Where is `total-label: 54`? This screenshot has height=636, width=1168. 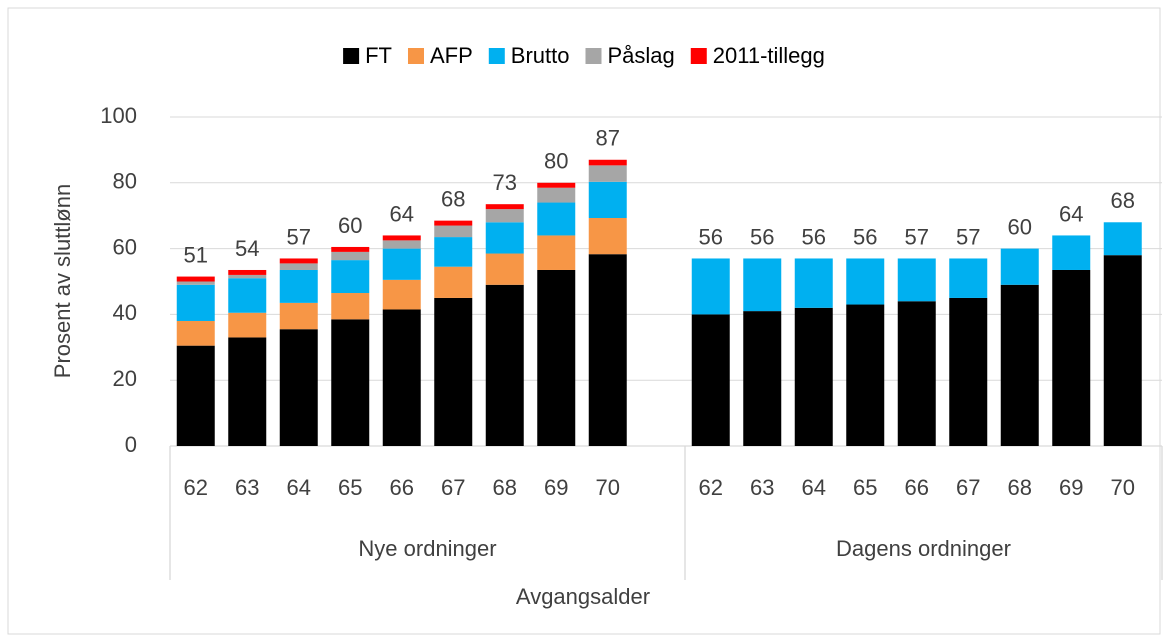 total-label: 54 is located at coordinates (247, 248).